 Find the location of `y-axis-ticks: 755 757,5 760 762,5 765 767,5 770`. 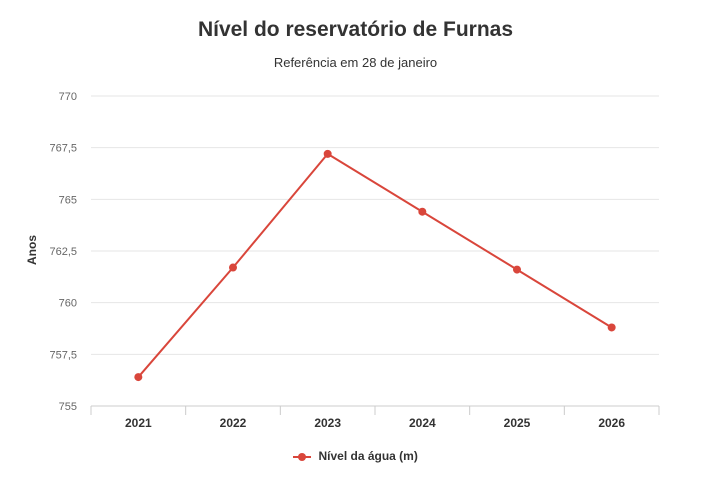

y-axis-ticks: 755 757,5 760 762,5 765 767,5 770 is located at coordinates (63, 252).